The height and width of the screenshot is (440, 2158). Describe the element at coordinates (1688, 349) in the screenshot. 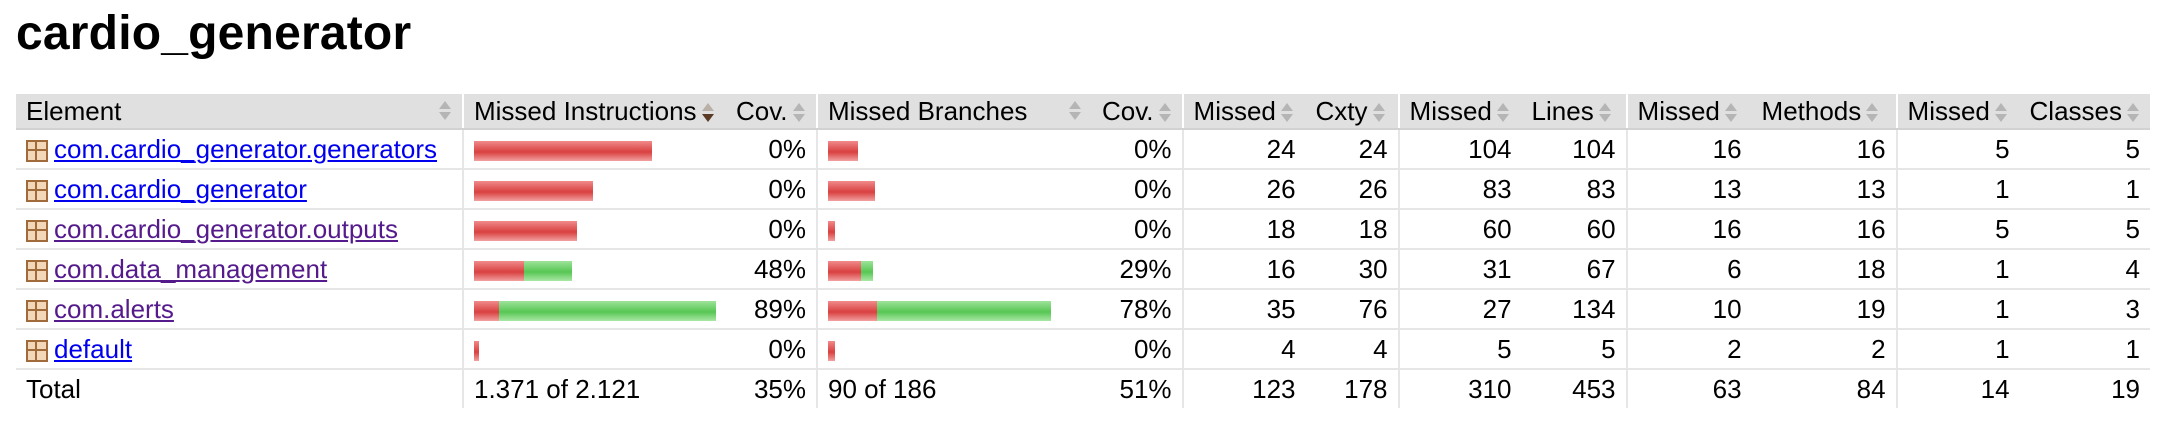

I see `missed-methods: 2` at that location.